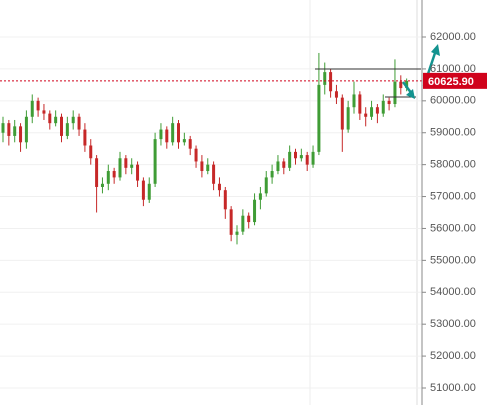 This screenshot has width=488, height=405. I want to click on y-tick-label: 52000.00, so click(453, 356).